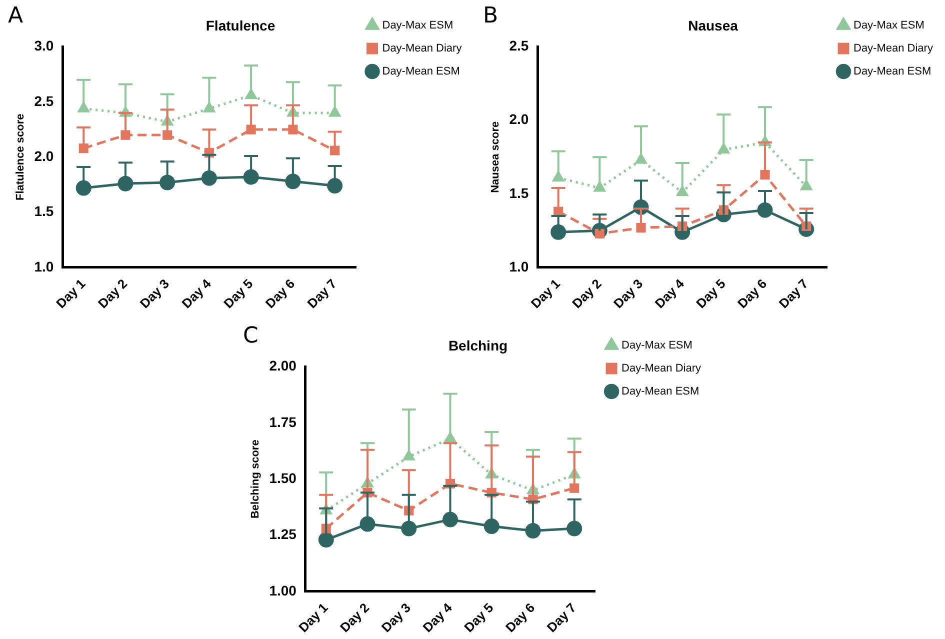 The image size is (945, 639). Describe the element at coordinates (496, 157) in the screenshot. I see `y-axis-title: Nausea score` at that location.